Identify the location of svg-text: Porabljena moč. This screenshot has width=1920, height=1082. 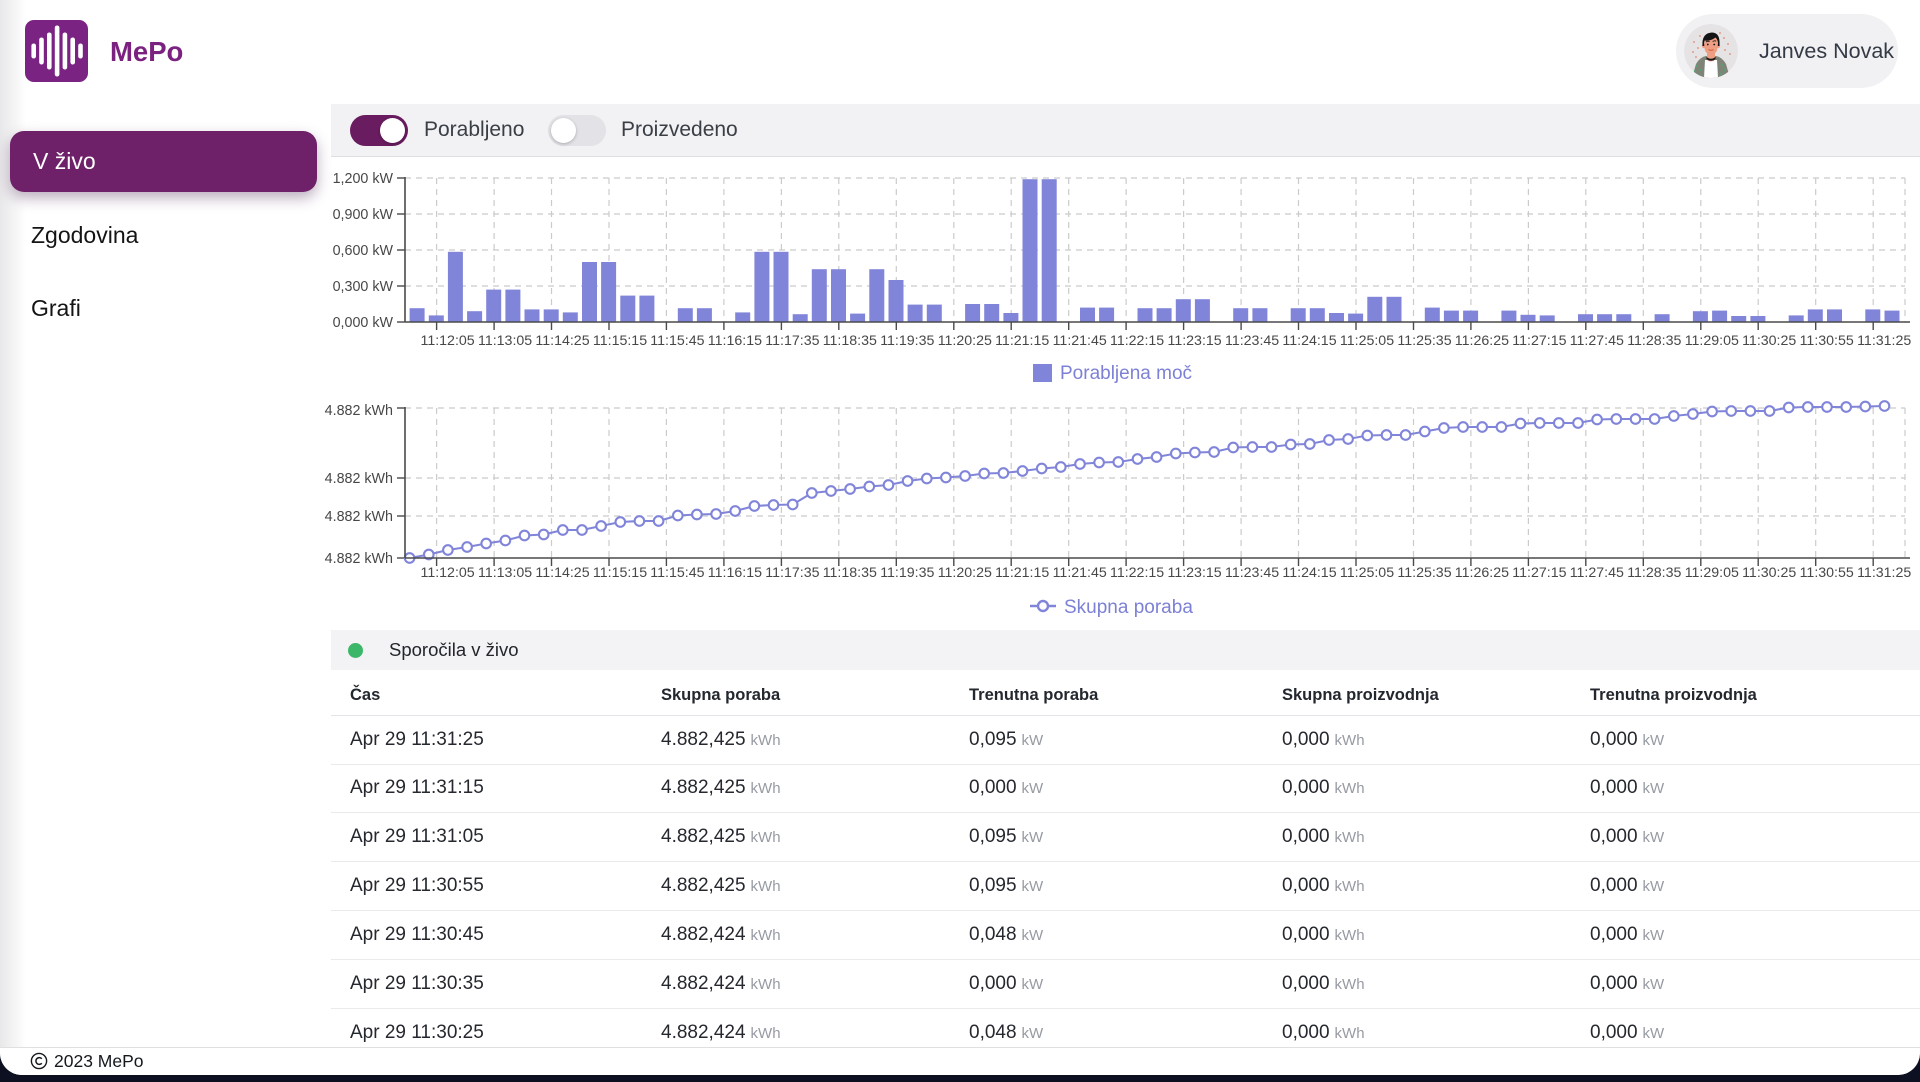
(1126, 373).